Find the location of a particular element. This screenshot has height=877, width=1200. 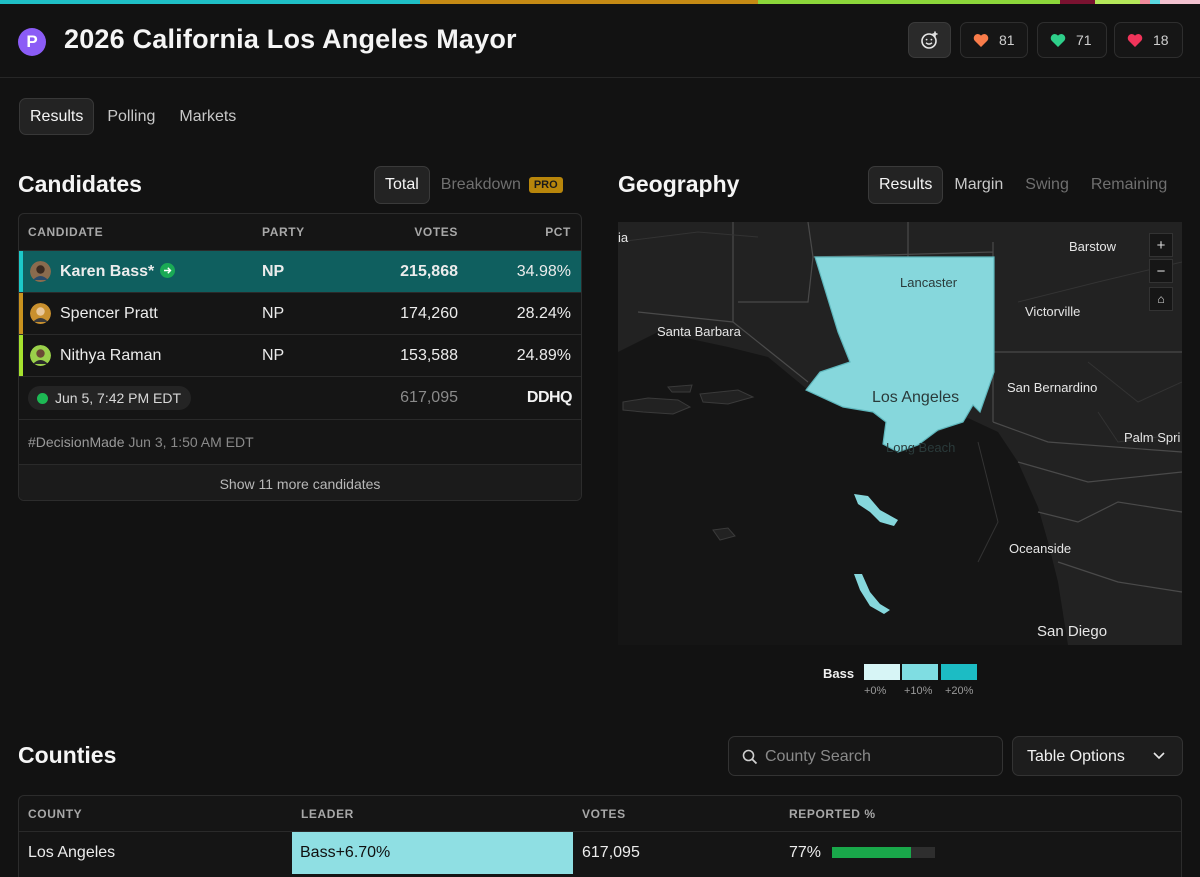

table-header: COUNTY LEADER VOTES REPORTED % is located at coordinates (600, 814).